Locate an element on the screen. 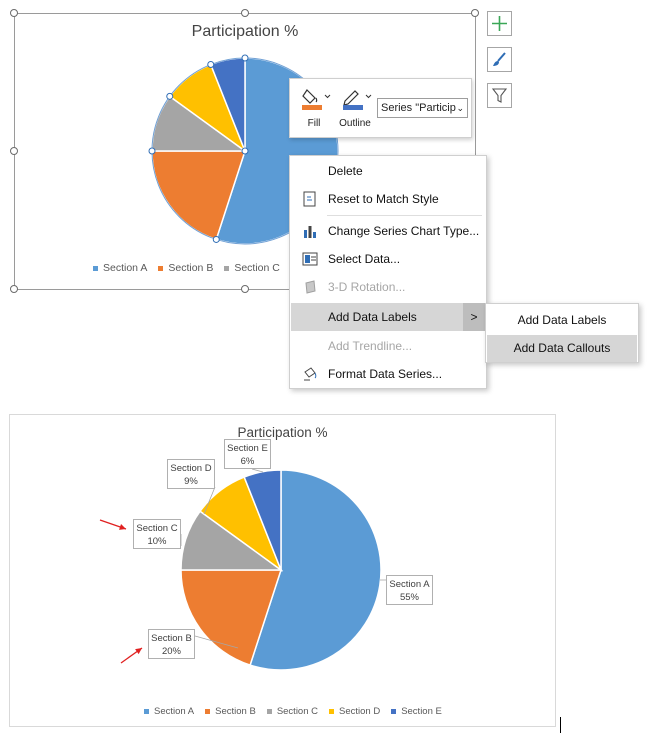 The image size is (650, 742). outline-button: Outline is located at coordinates (355, 109).